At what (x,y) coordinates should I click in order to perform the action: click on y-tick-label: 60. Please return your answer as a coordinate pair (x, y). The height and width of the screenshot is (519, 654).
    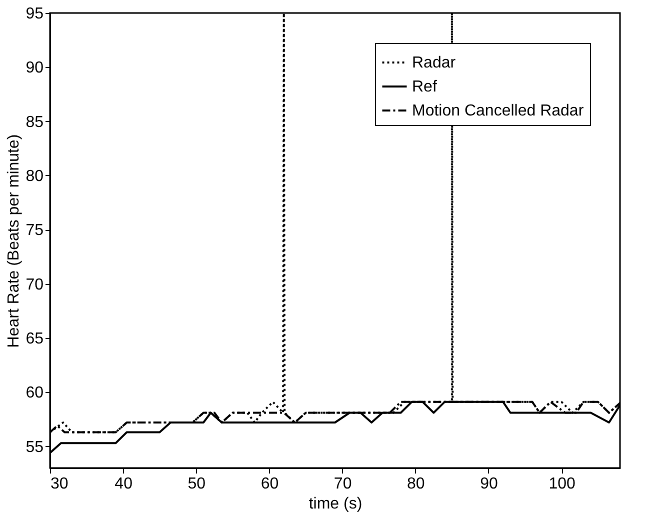
    Looking at the image, I should click on (35, 393).